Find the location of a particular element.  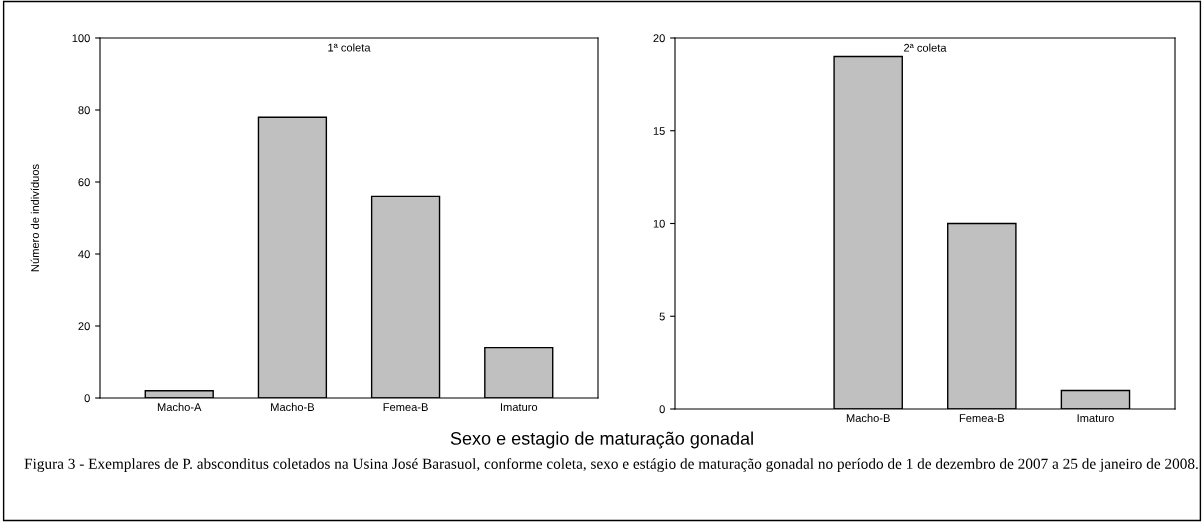

chart-title: 2ª coleta is located at coordinates (925, 47).